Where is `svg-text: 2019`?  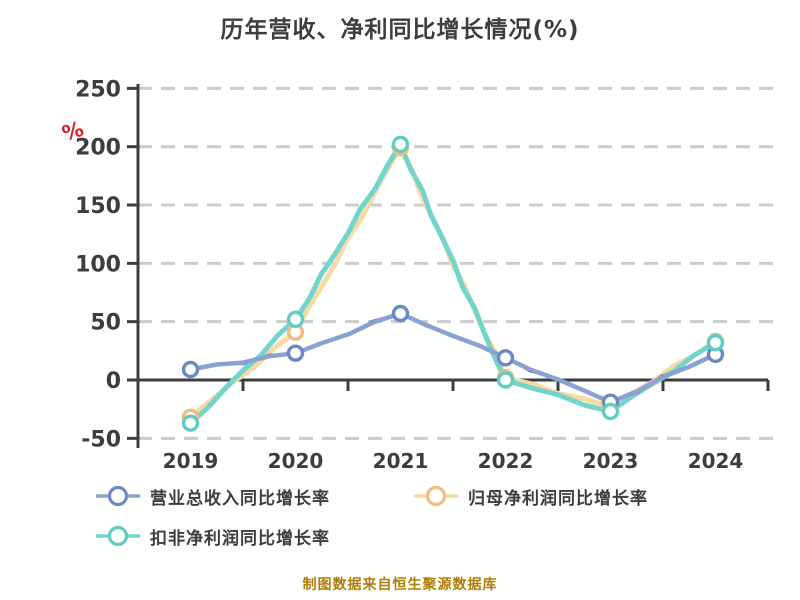 svg-text: 2019 is located at coordinates (191, 461).